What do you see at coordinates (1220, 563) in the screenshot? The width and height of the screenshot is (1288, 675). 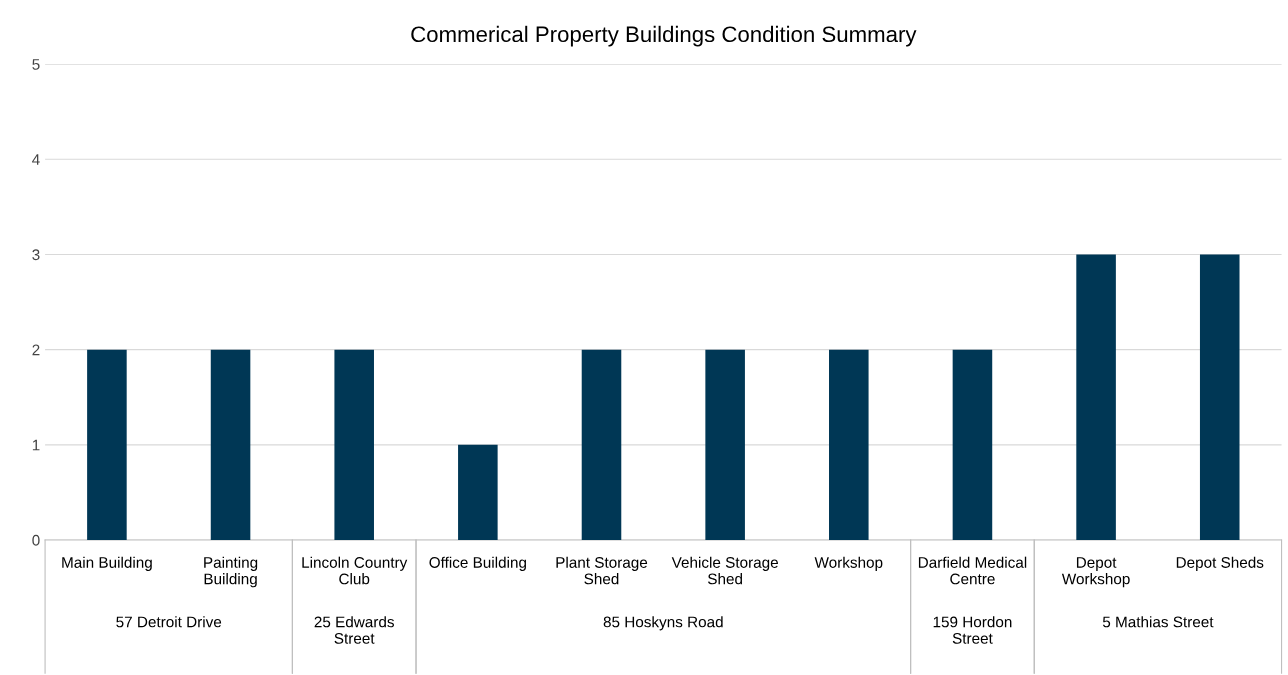 I see `x-tick-label: Depot Sheds` at bounding box center [1220, 563].